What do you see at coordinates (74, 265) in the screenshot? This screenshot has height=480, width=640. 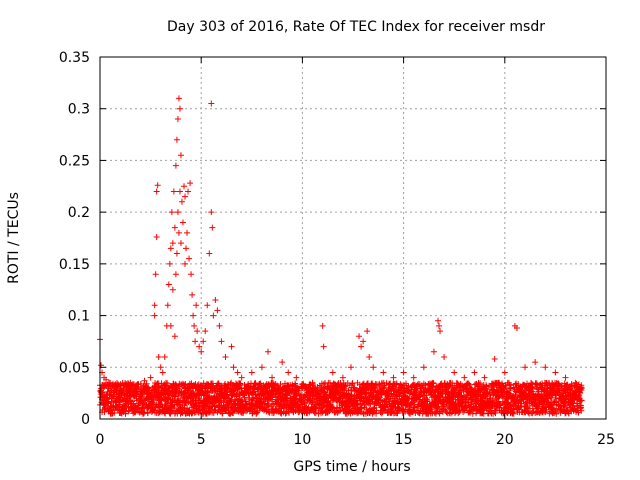 I see `y-tick-label: 0.15` at bounding box center [74, 265].